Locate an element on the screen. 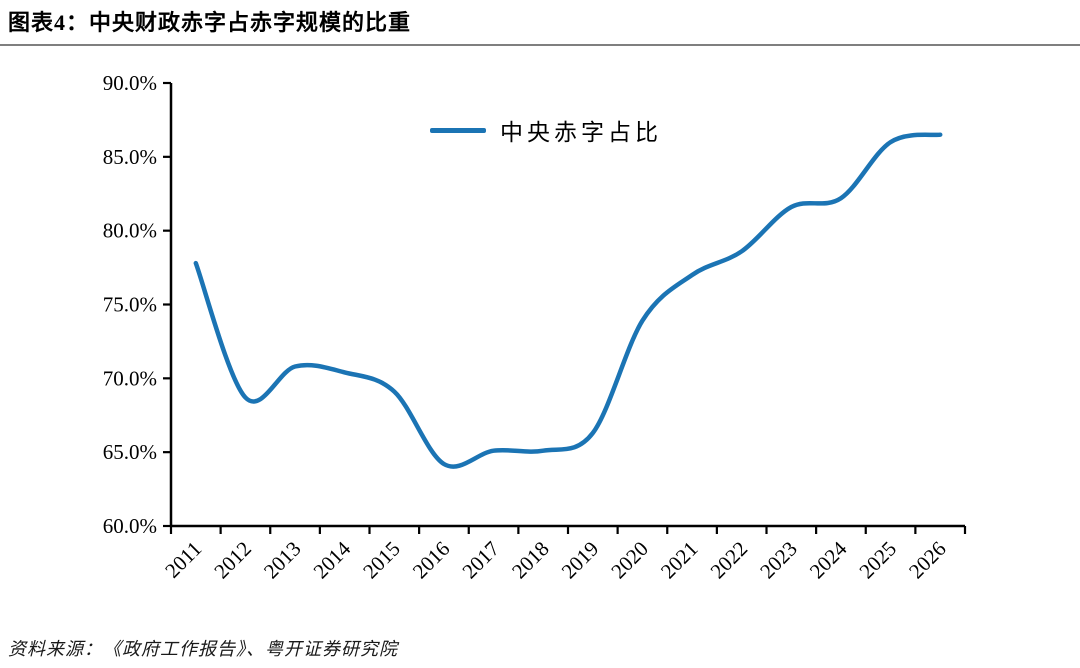 This screenshot has width=1080, height=668. x-axis-label: 2020 is located at coordinates (629, 560).